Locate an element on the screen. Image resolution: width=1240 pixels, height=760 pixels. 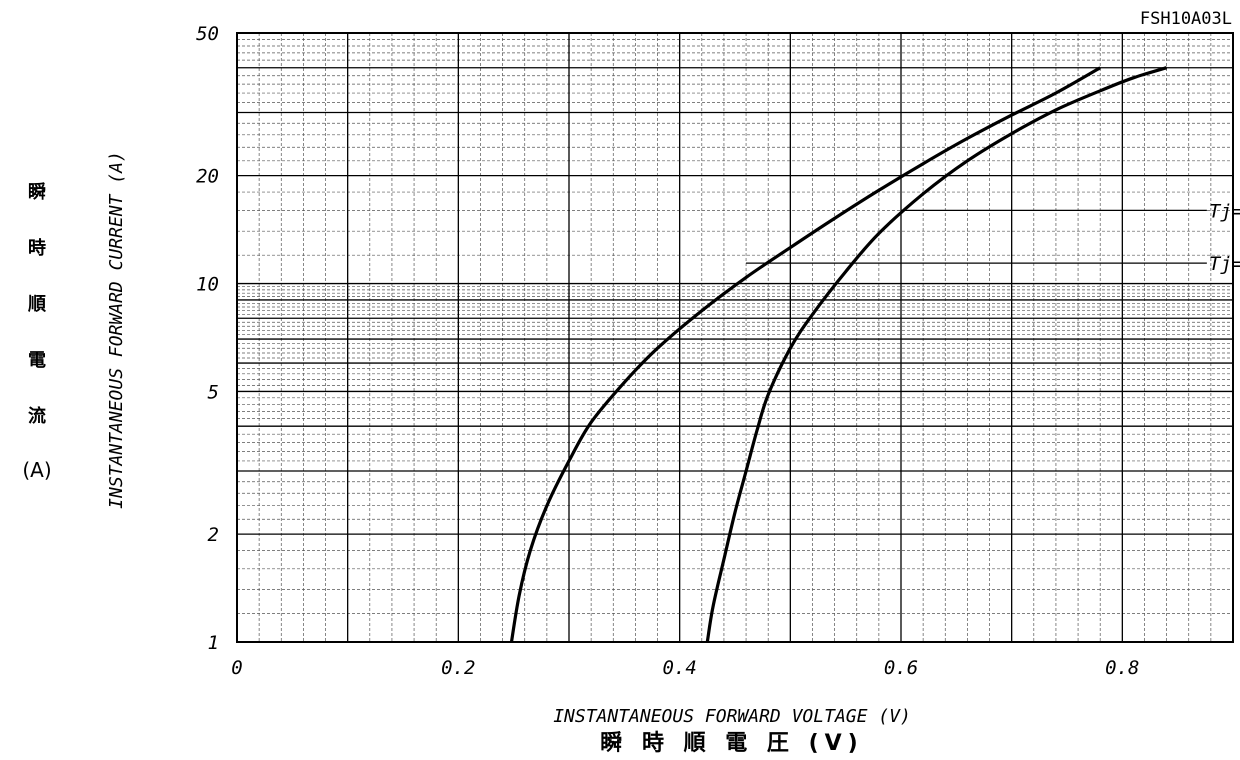
y-tick-label: 5 is located at coordinates (213, 392).